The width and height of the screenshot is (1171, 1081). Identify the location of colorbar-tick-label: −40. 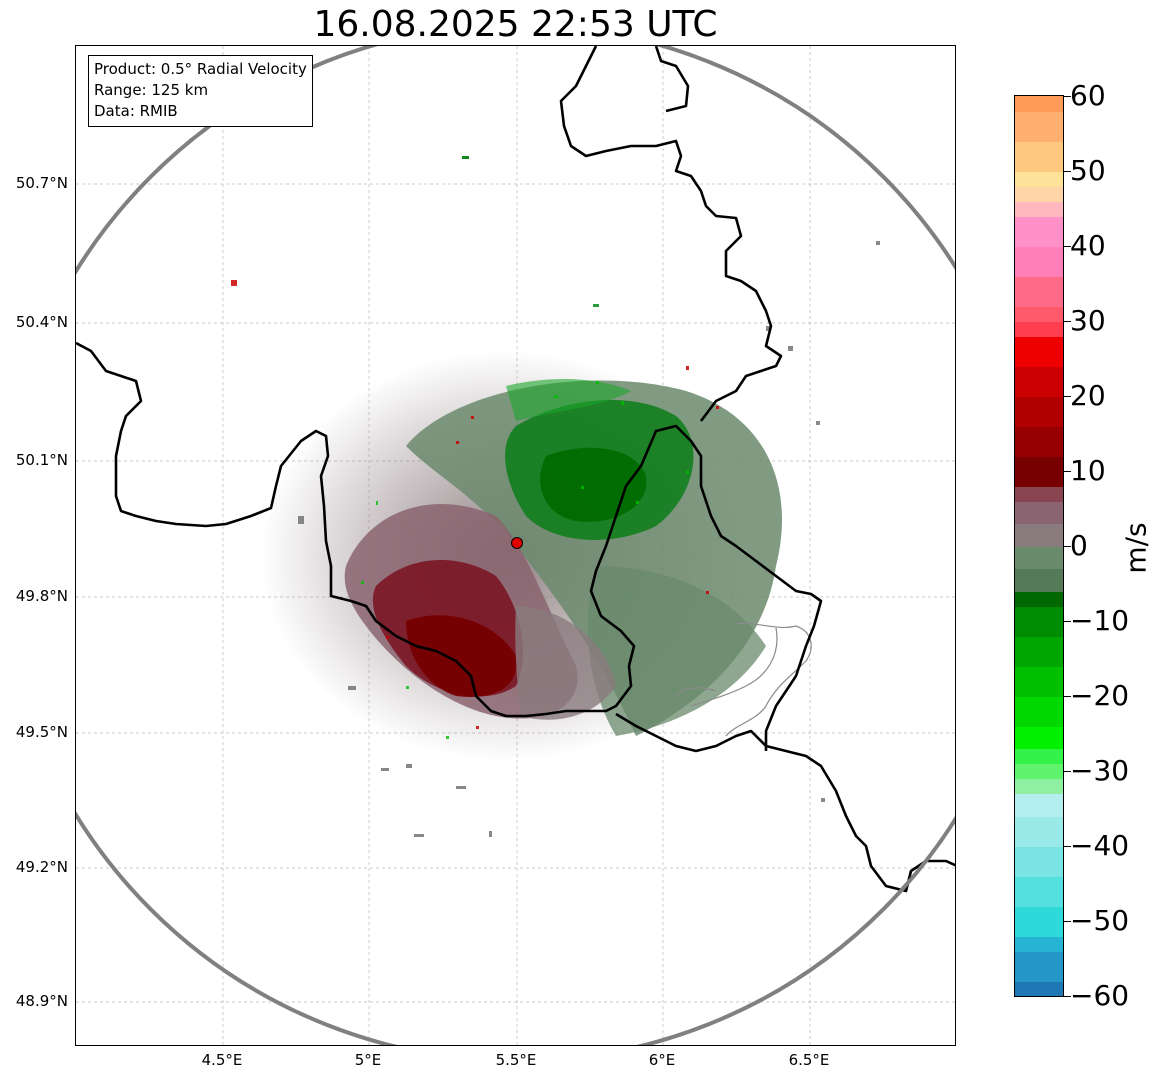
(1100, 845).